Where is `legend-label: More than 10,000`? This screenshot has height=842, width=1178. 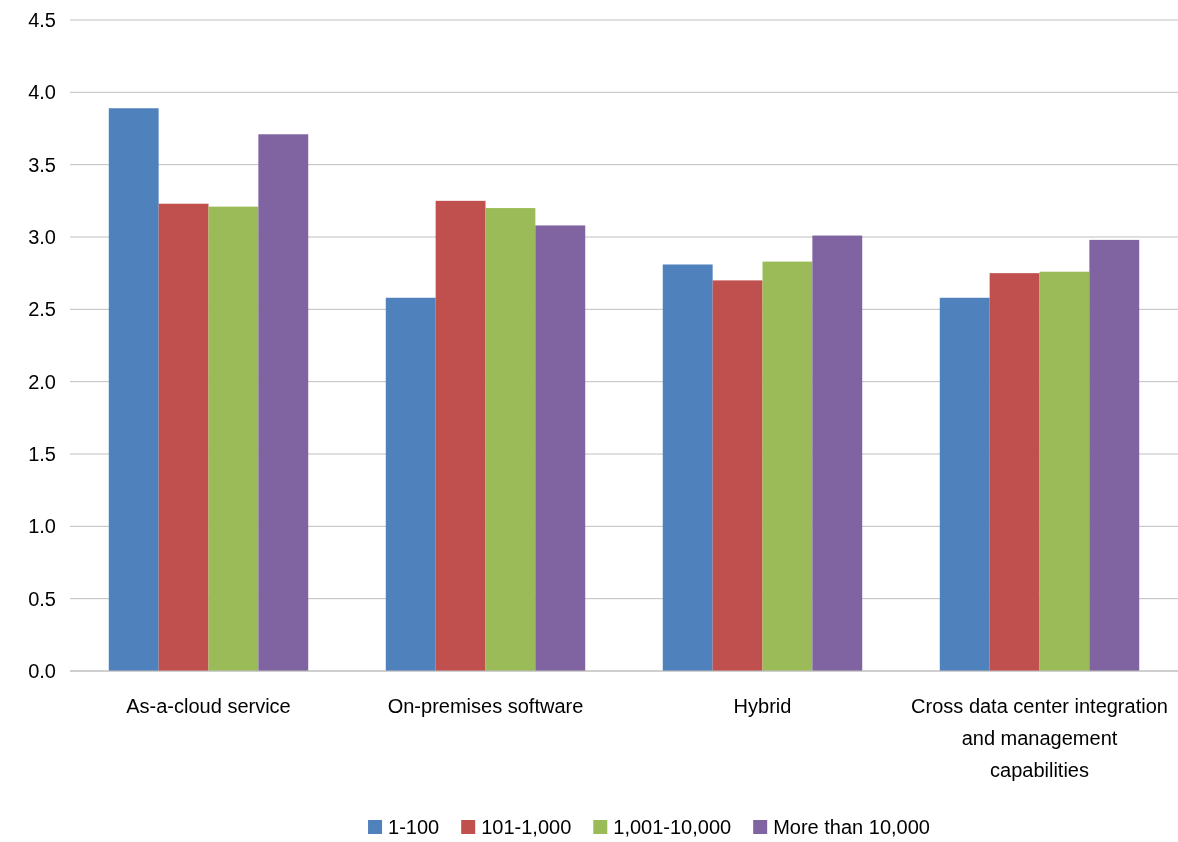 legend-label: More than 10,000 is located at coordinates (851, 827).